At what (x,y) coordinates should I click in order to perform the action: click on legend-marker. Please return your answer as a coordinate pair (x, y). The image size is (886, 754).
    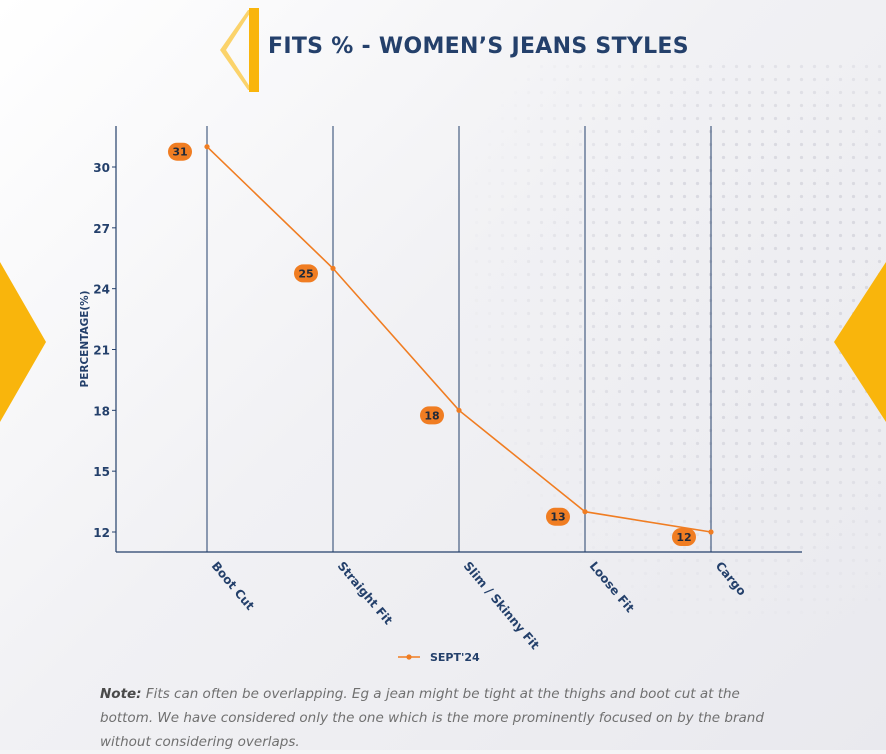
    Looking at the image, I should click on (409, 657).